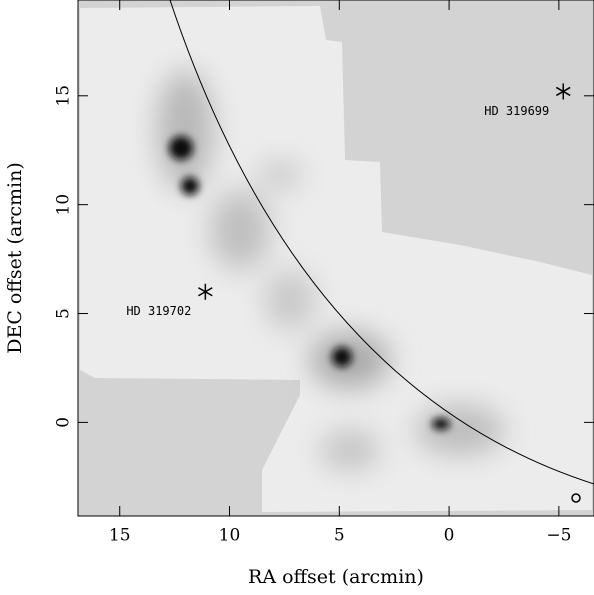 This screenshot has width=594, height=595. Describe the element at coordinates (15, 258) in the screenshot. I see `y-axis-label: DEC offset (arcmin)` at that location.